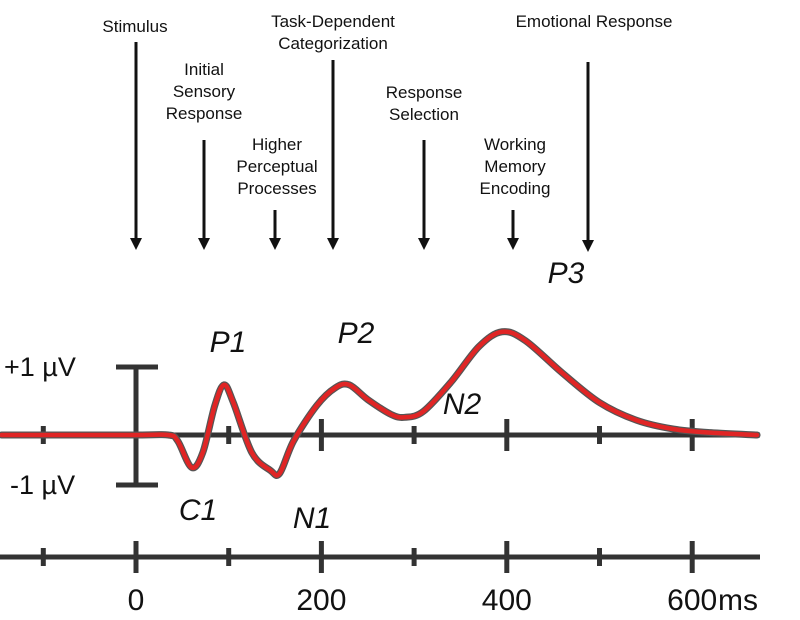 The width and height of the screenshot is (800, 620). I want to click on peak-label-n1: N1, so click(312, 518).